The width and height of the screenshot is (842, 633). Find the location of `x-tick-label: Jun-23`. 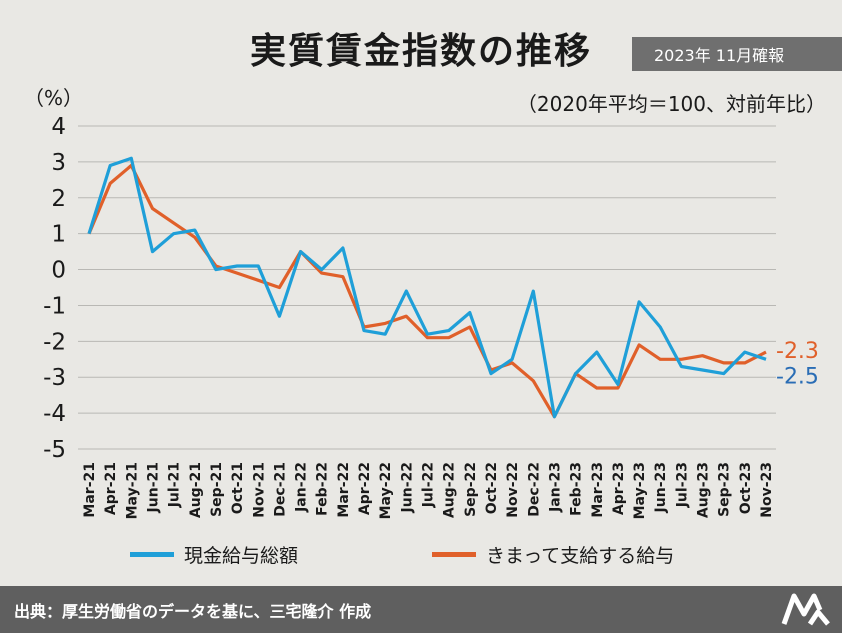

x-tick-label: Jun-23 is located at coordinates (661, 487).